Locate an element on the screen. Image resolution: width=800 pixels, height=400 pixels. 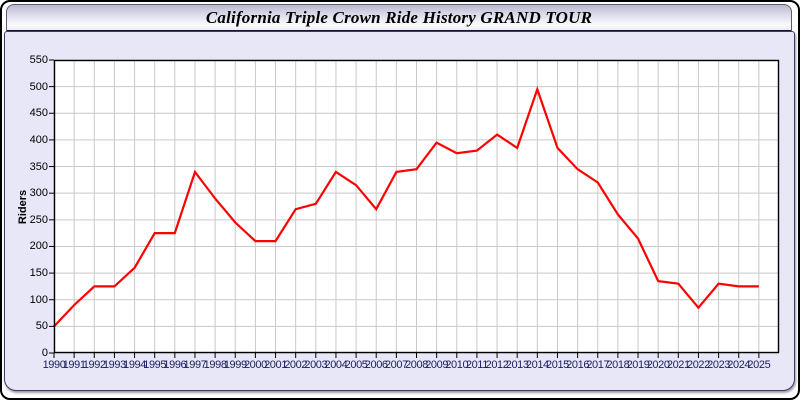
x-tick-label: 2021 is located at coordinates (678, 365).